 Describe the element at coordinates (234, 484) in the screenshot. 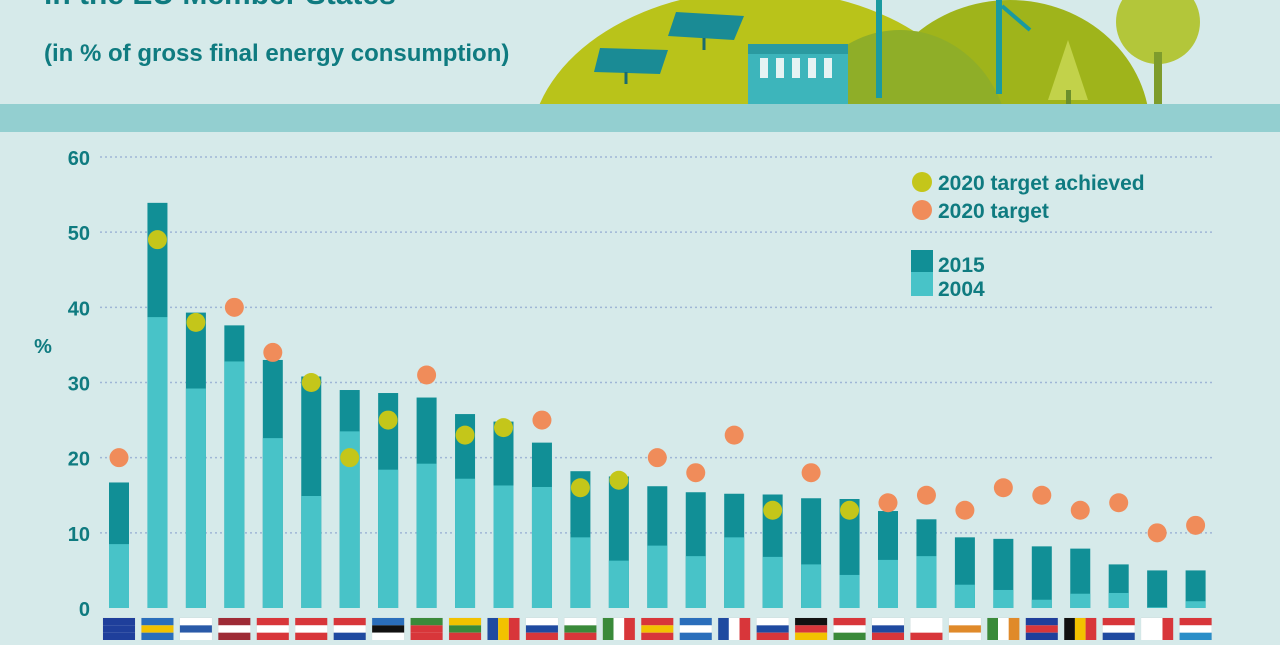

I see `bar-2004-lv` at that location.